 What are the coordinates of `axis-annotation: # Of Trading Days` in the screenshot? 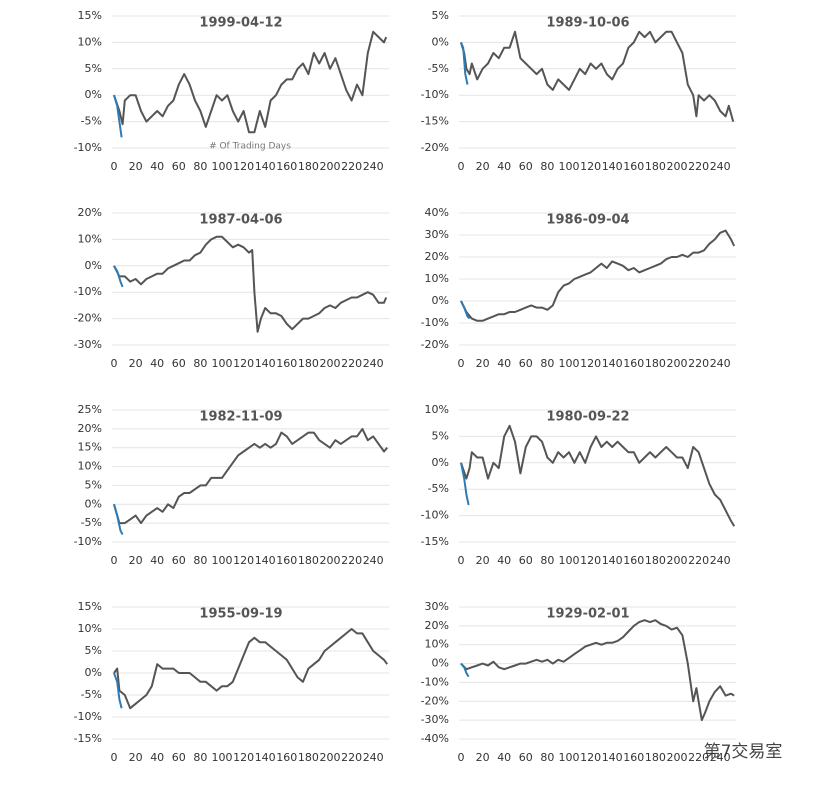 It's located at (250, 147).